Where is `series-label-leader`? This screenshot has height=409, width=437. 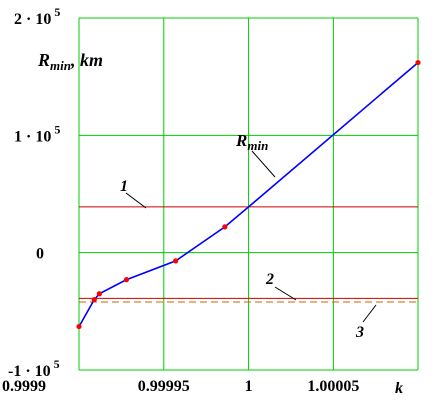 series-label-leader is located at coordinates (263, 164).